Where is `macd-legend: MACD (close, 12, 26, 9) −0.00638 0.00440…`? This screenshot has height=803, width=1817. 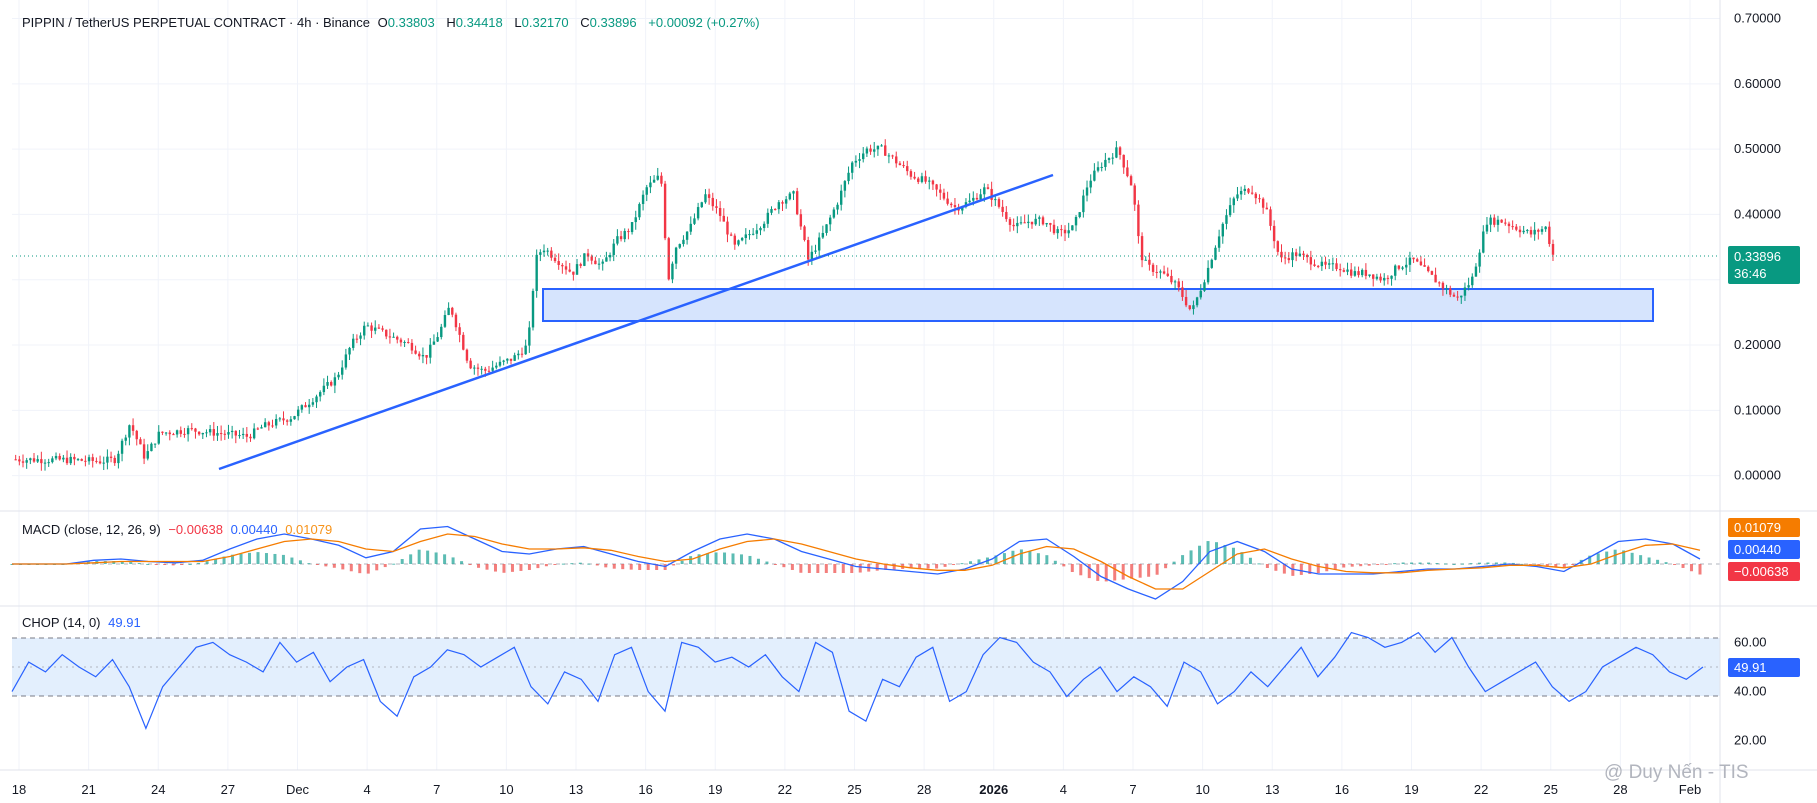
macd-legend: MACD (close, 12, 26, 9) −0.00638 0.00440… is located at coordinates (179, 529).